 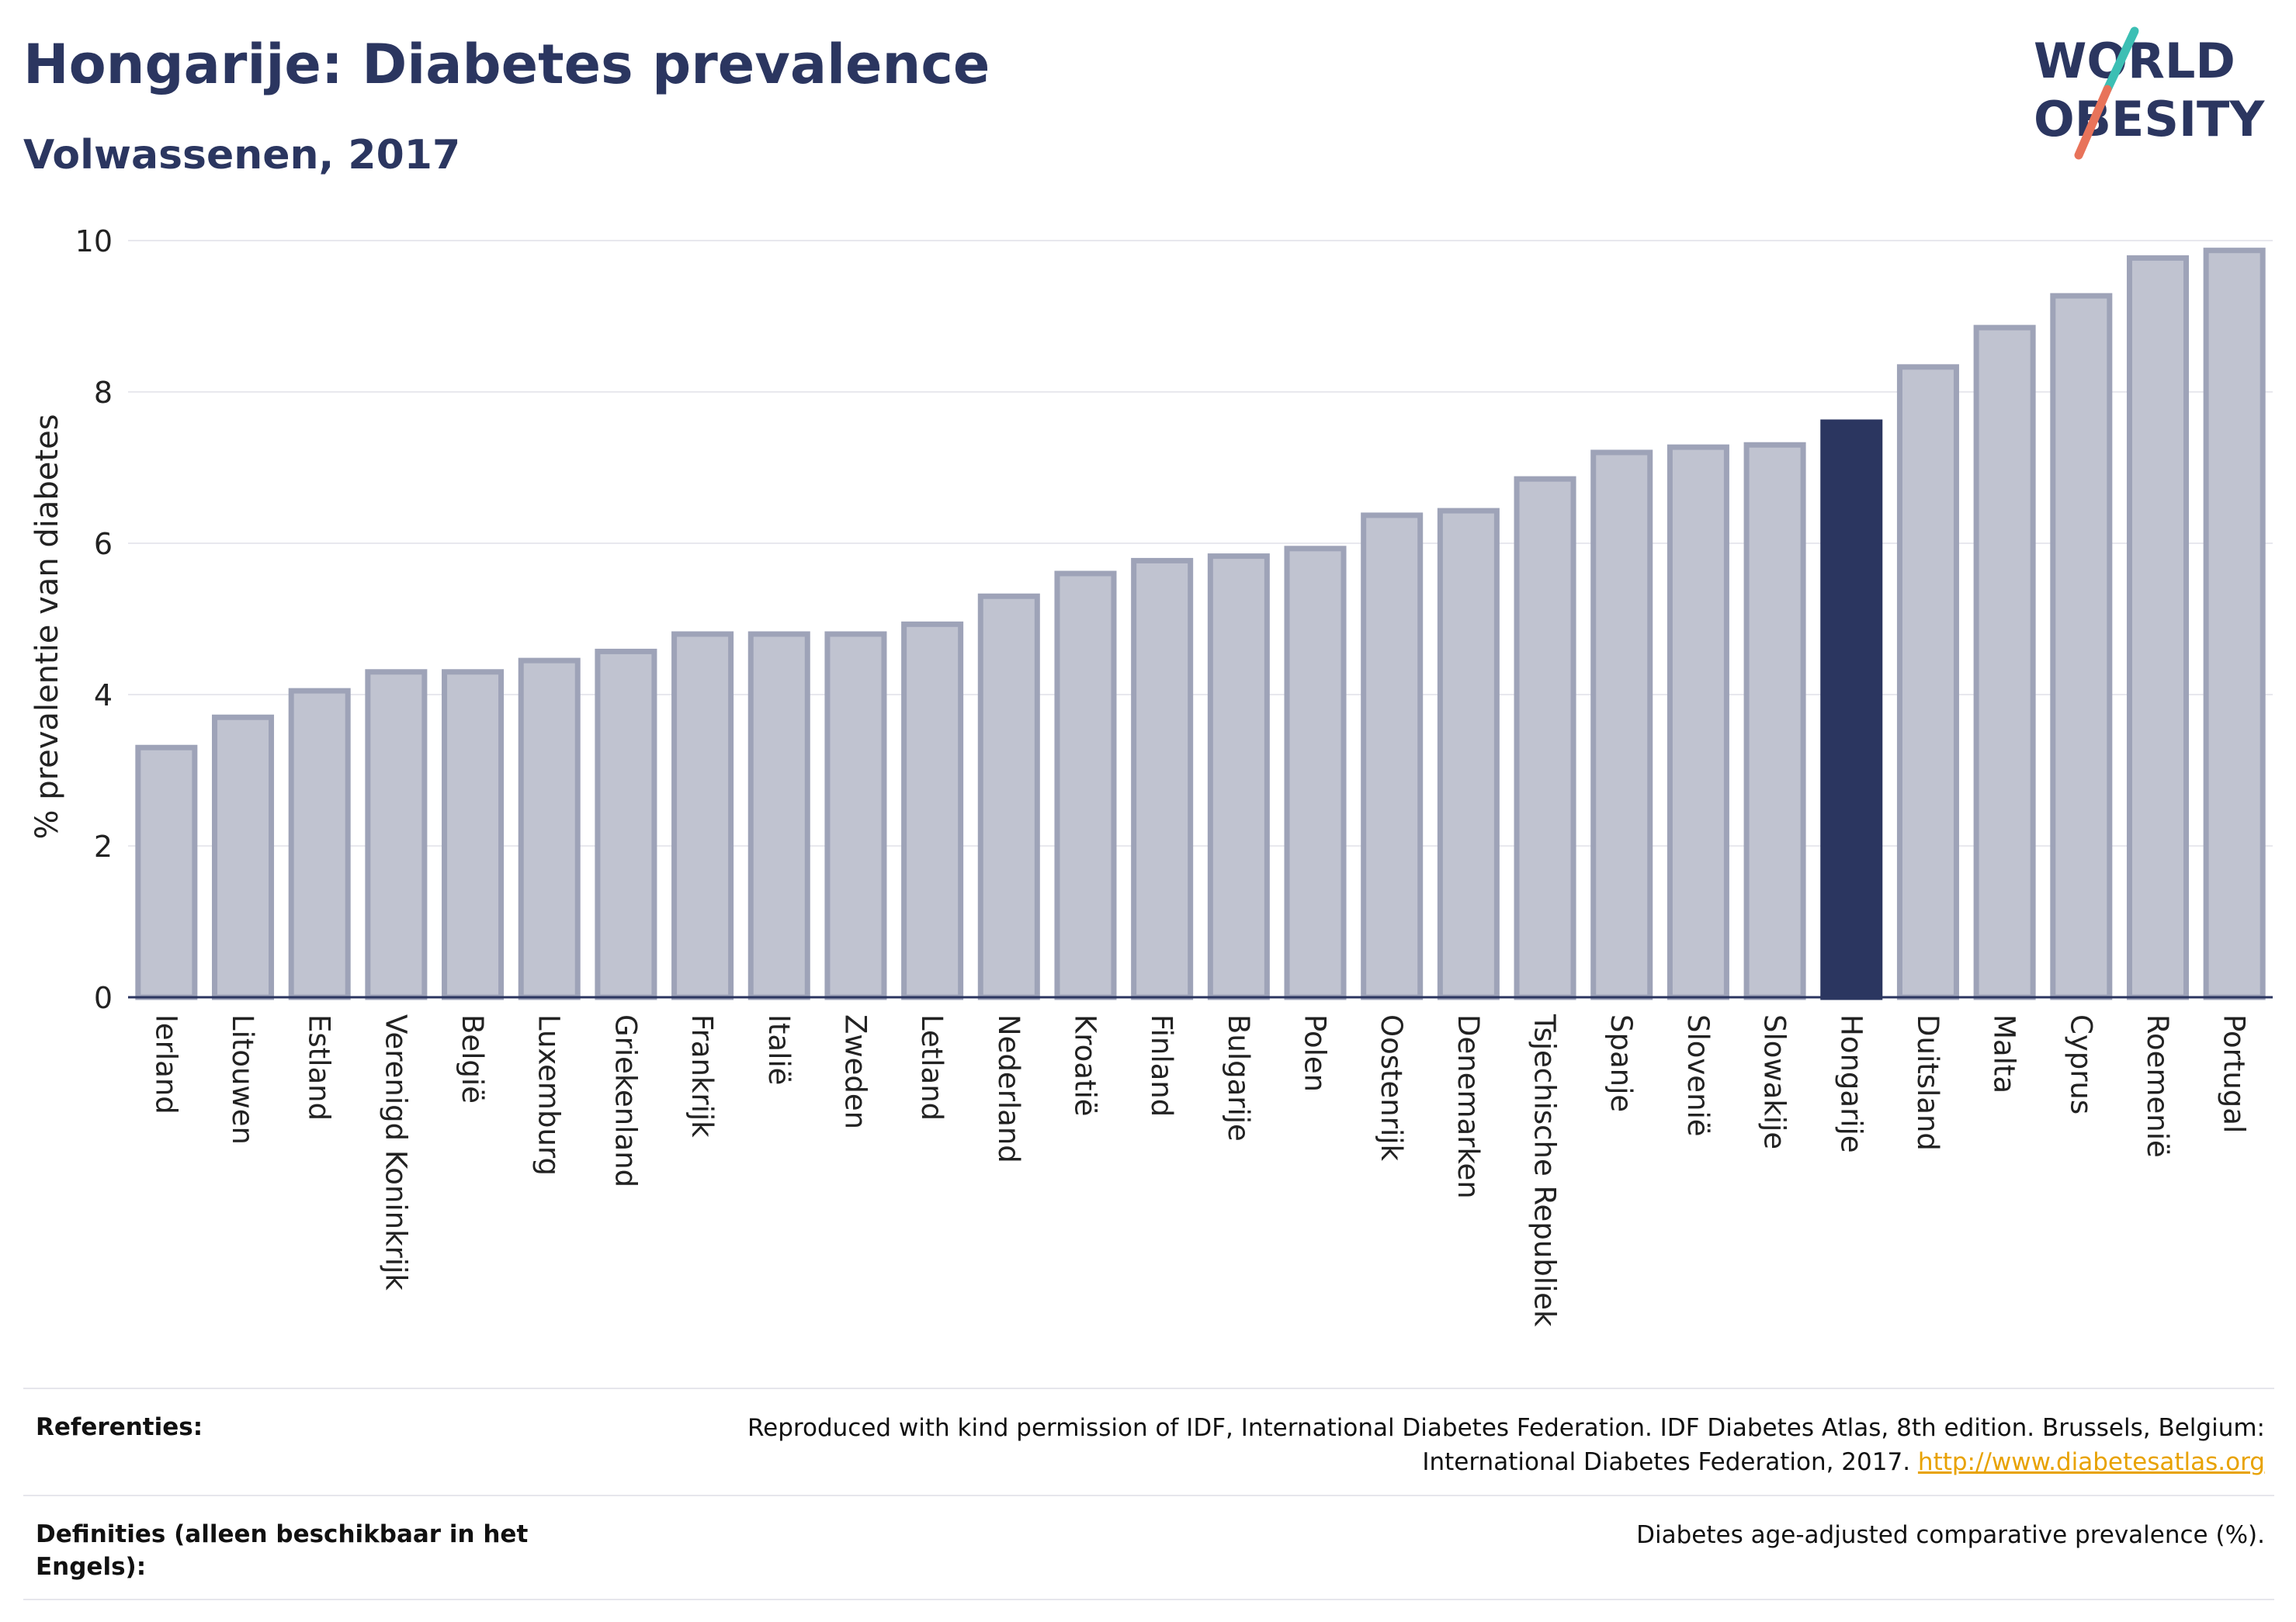 What do you see at coordinates (1698, 722) in the screenshot?
I see `bar-slovenië` at bounding box center [1698, 722].